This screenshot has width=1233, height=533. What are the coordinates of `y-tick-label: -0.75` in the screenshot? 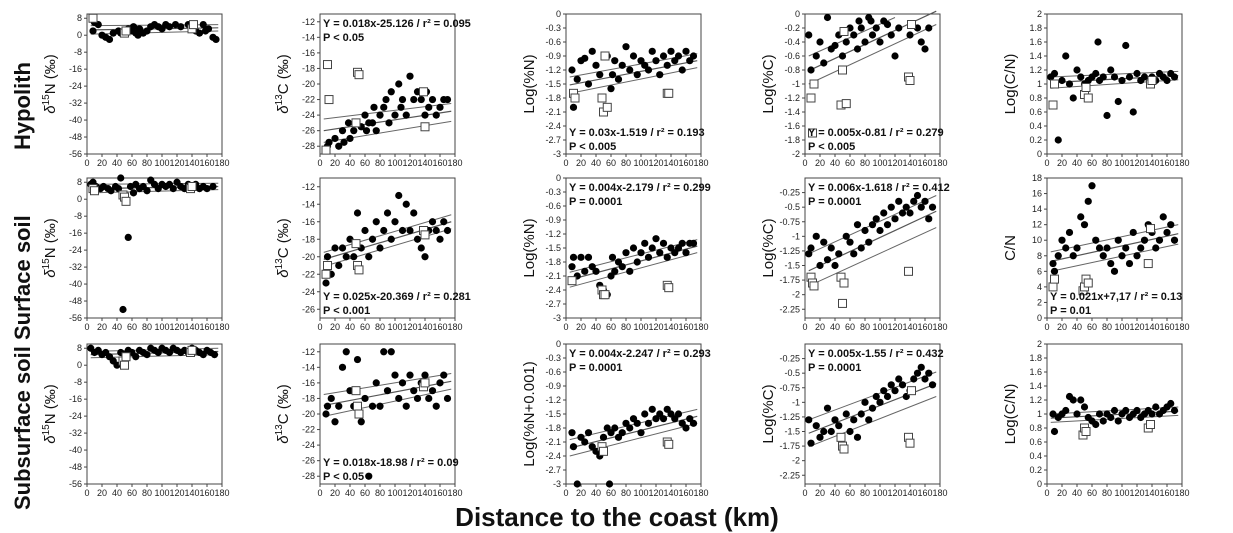 It's located at (789, 222).